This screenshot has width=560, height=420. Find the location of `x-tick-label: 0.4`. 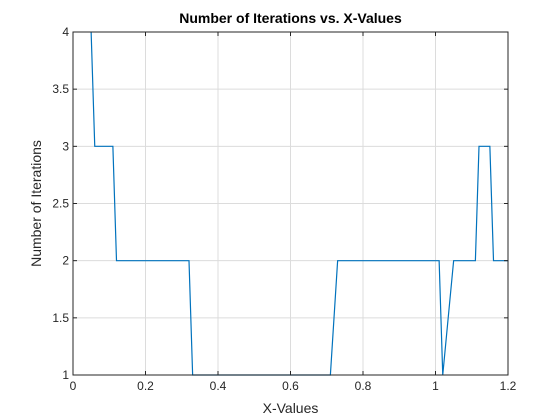

x-tick-label: 0.4 is located at coordinates (218, 386).